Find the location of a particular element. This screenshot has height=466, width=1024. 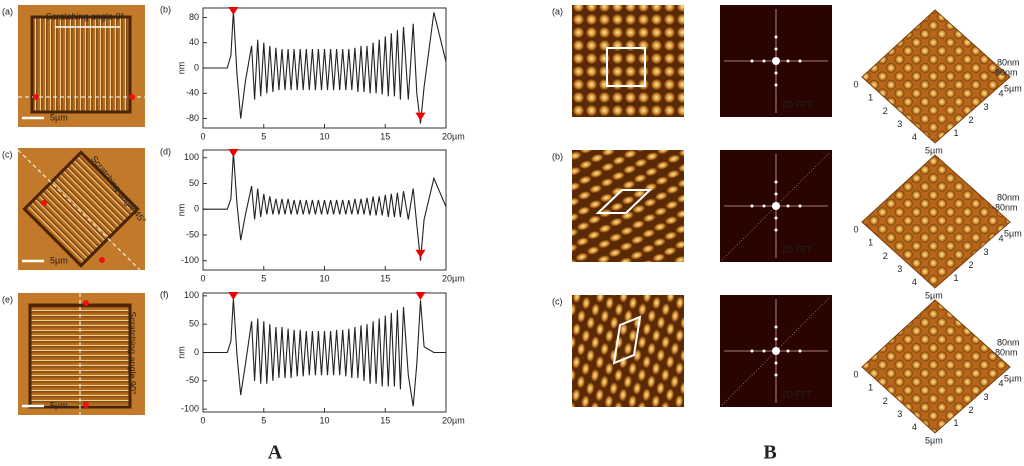

x-tick-label: 20µm is located at coordinates (453, 136).